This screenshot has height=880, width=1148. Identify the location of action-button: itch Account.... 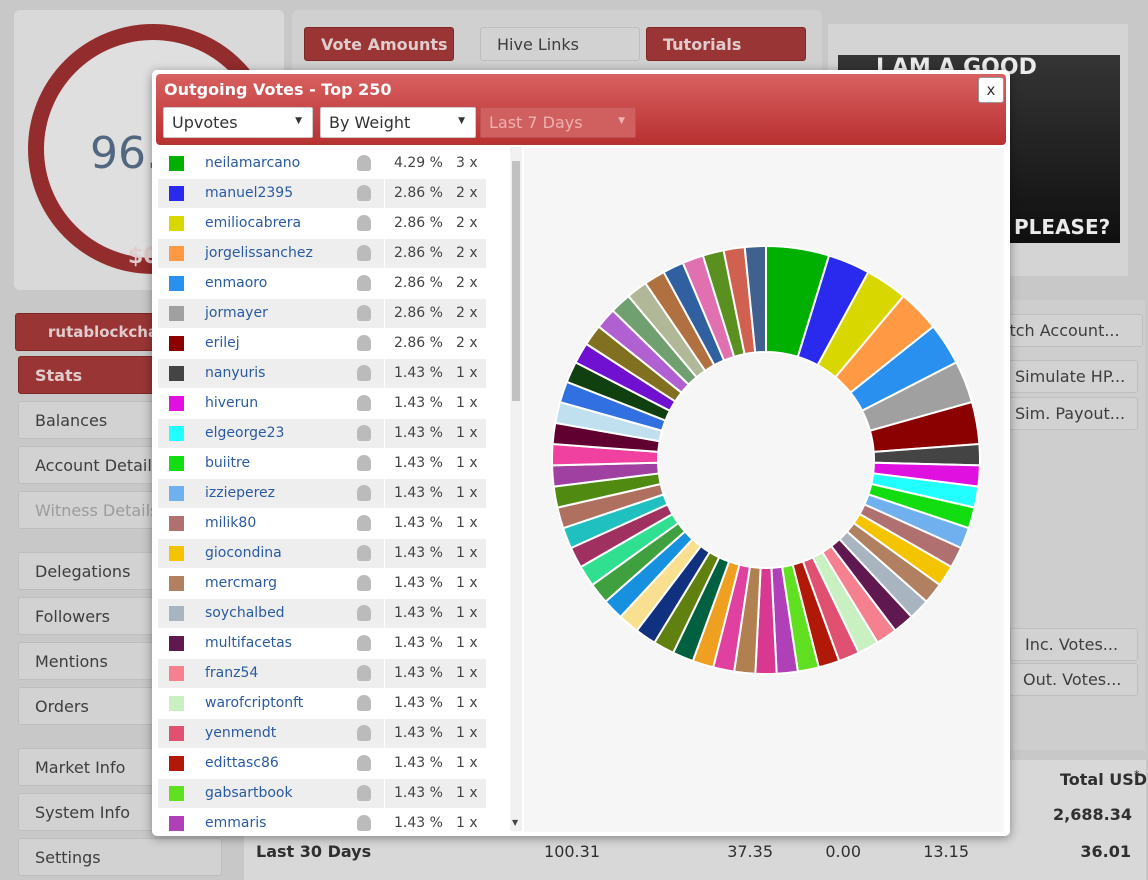
(1066, 330).